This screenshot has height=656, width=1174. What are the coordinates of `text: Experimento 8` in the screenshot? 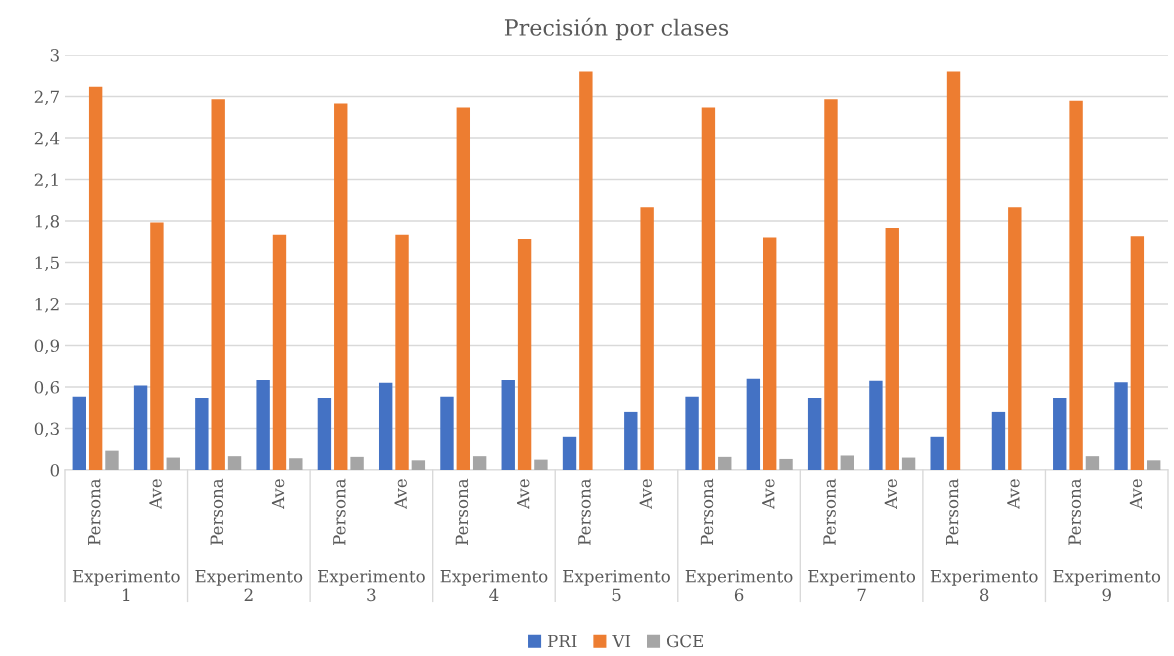 It's located at (984, 586).